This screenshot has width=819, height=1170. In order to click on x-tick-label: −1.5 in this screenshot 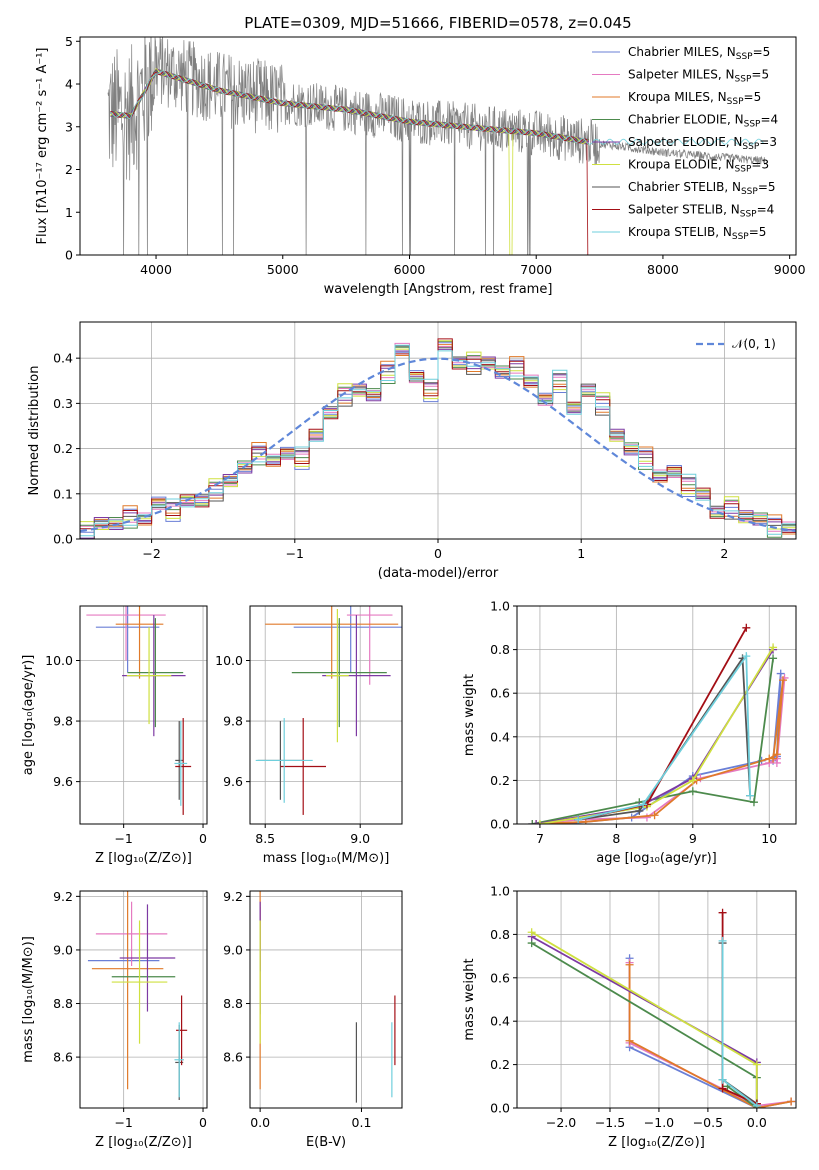, I will do `click(610, 1122)`.